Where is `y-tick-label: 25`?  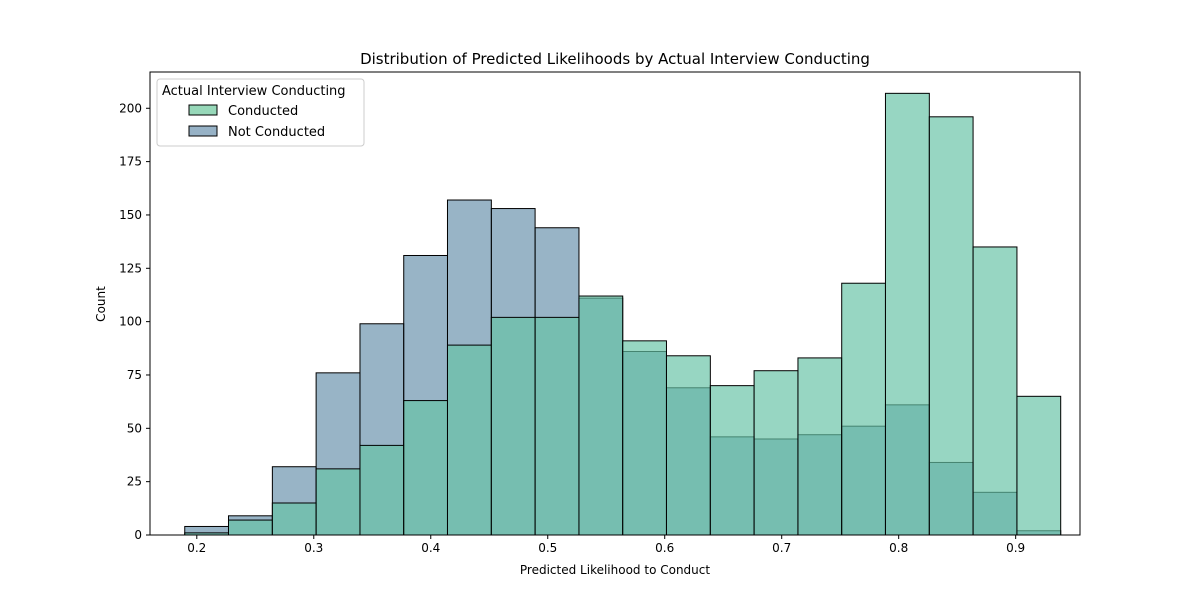
y-tick-label: 25 is located at coordinates (134, 482).